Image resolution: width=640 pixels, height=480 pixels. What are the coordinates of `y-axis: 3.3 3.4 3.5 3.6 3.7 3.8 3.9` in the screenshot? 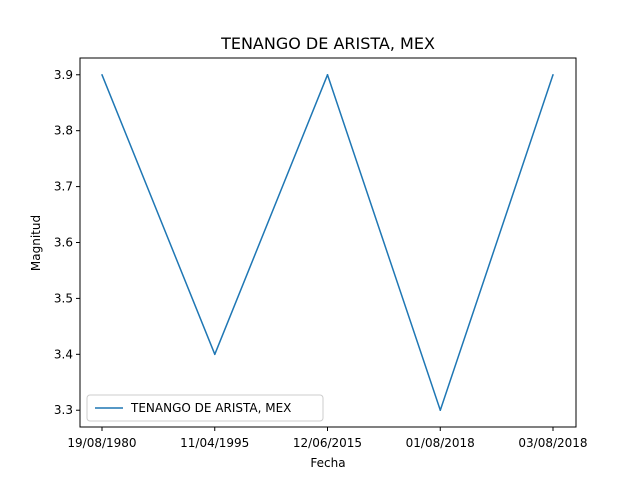 It's located at (67, 242).